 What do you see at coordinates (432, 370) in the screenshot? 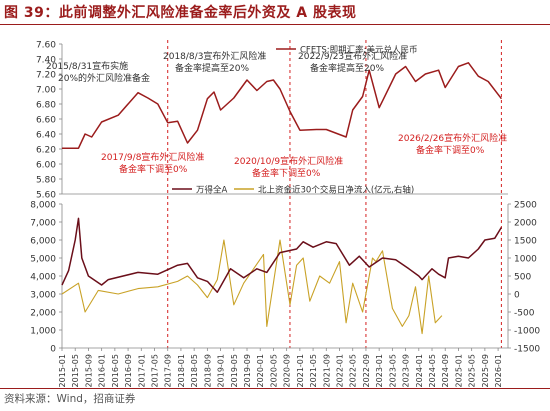
I see `xtick-label: 2024-05` at bounding box center [432, 370].